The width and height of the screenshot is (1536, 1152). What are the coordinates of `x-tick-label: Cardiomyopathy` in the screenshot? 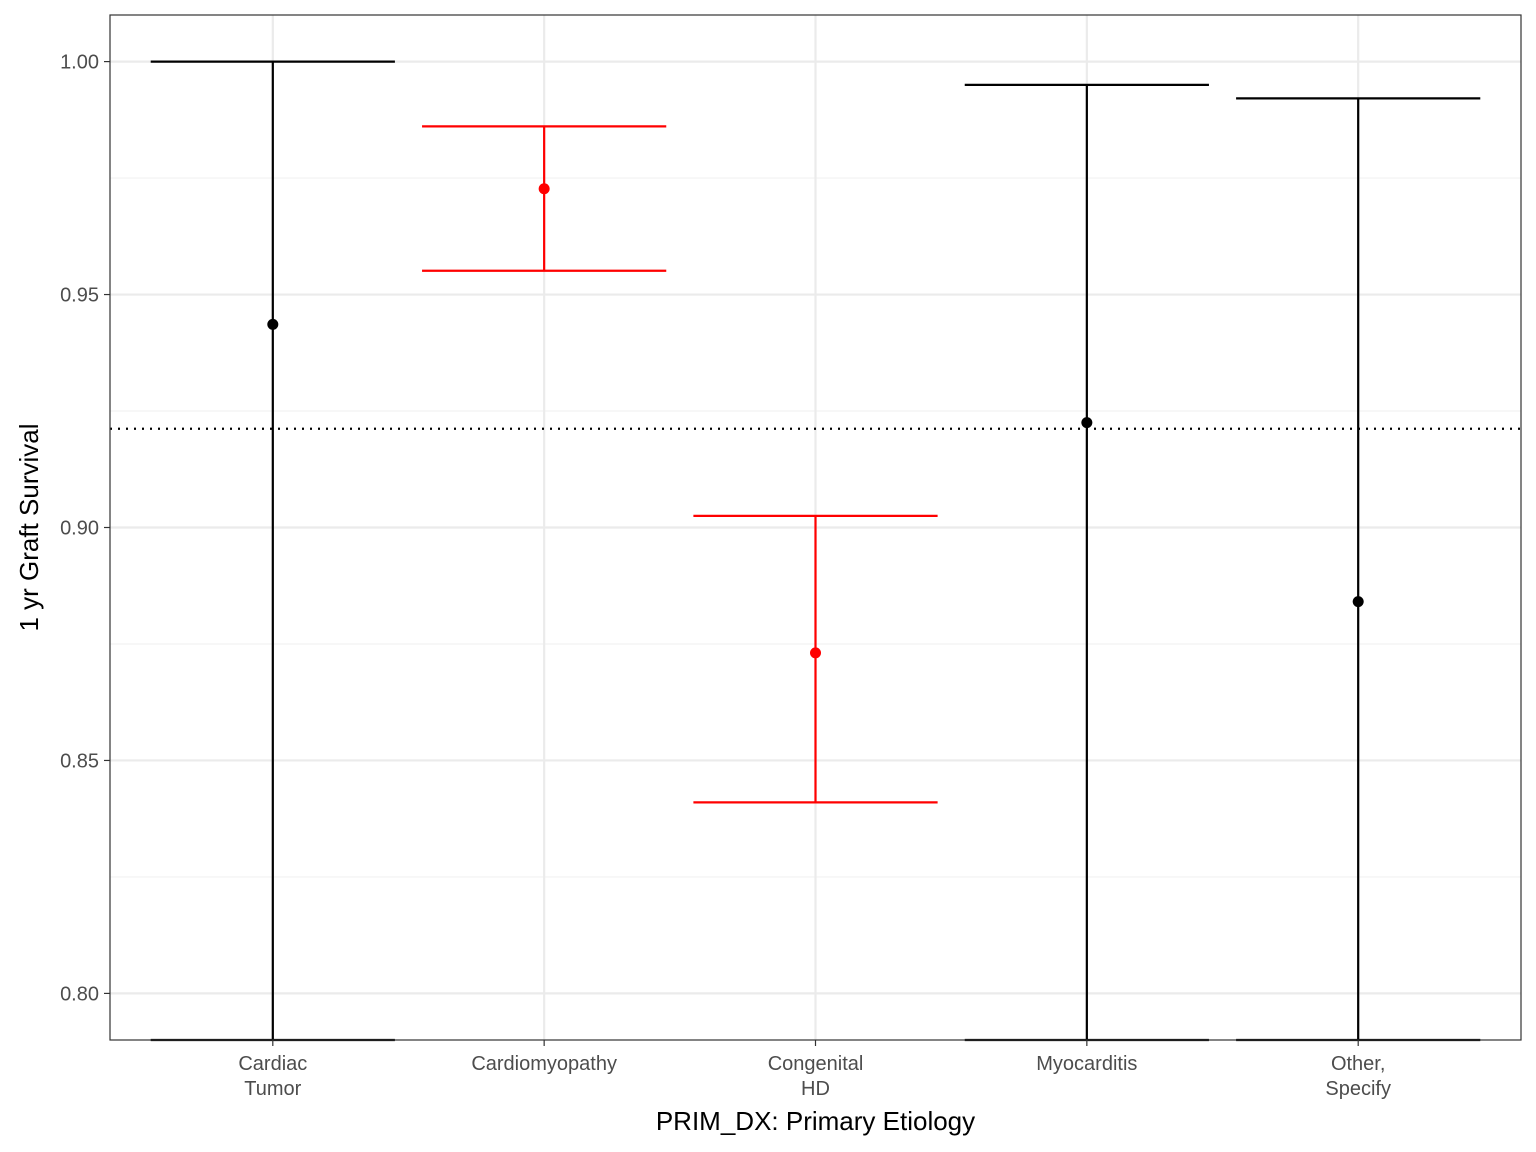 It's located at (544, 1064).